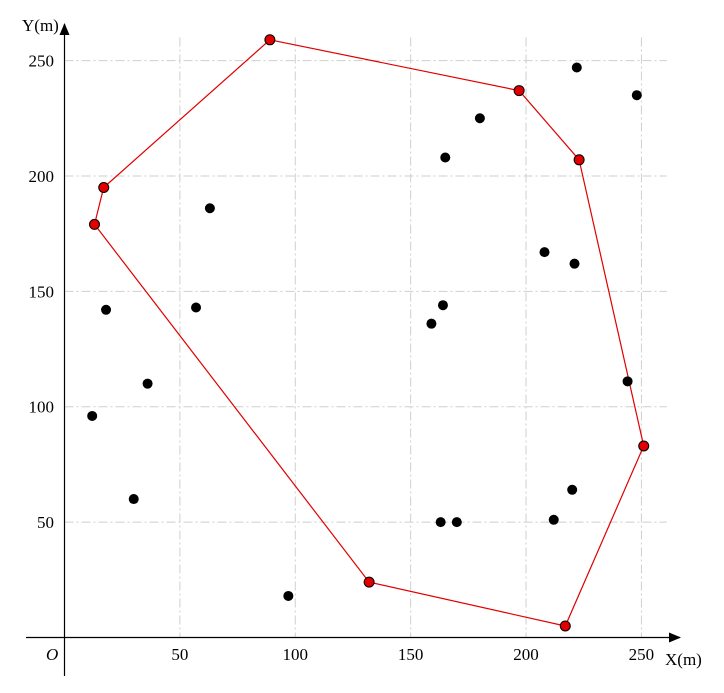  I want to click on y-tick-labels: 50 100 150 200 250, so click(42, 292).